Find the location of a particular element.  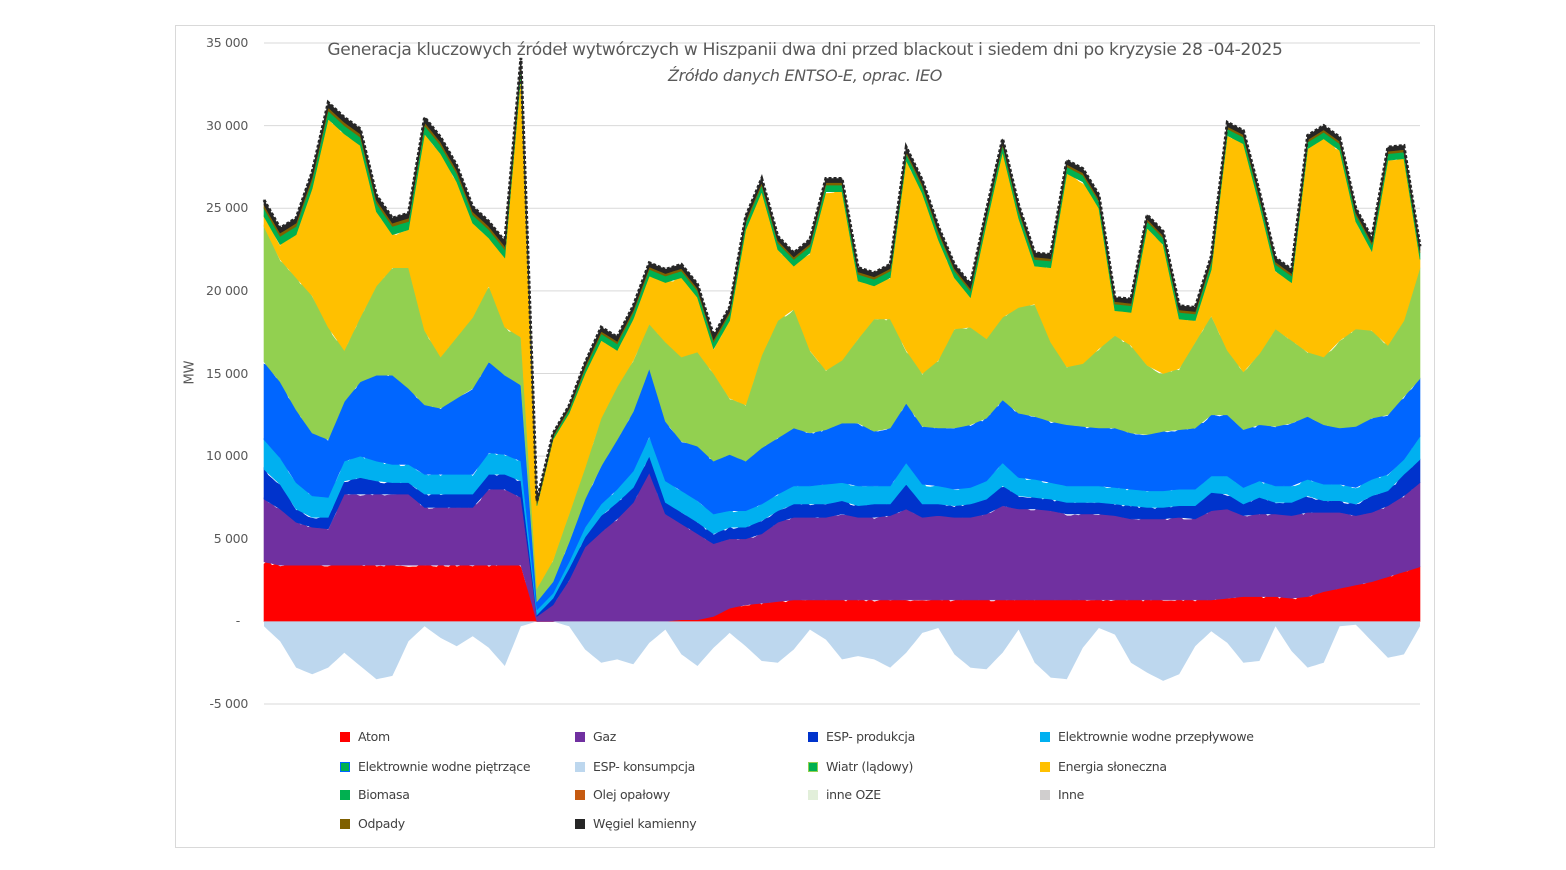

legend-item: Atom is located at coordinates (365, 736).